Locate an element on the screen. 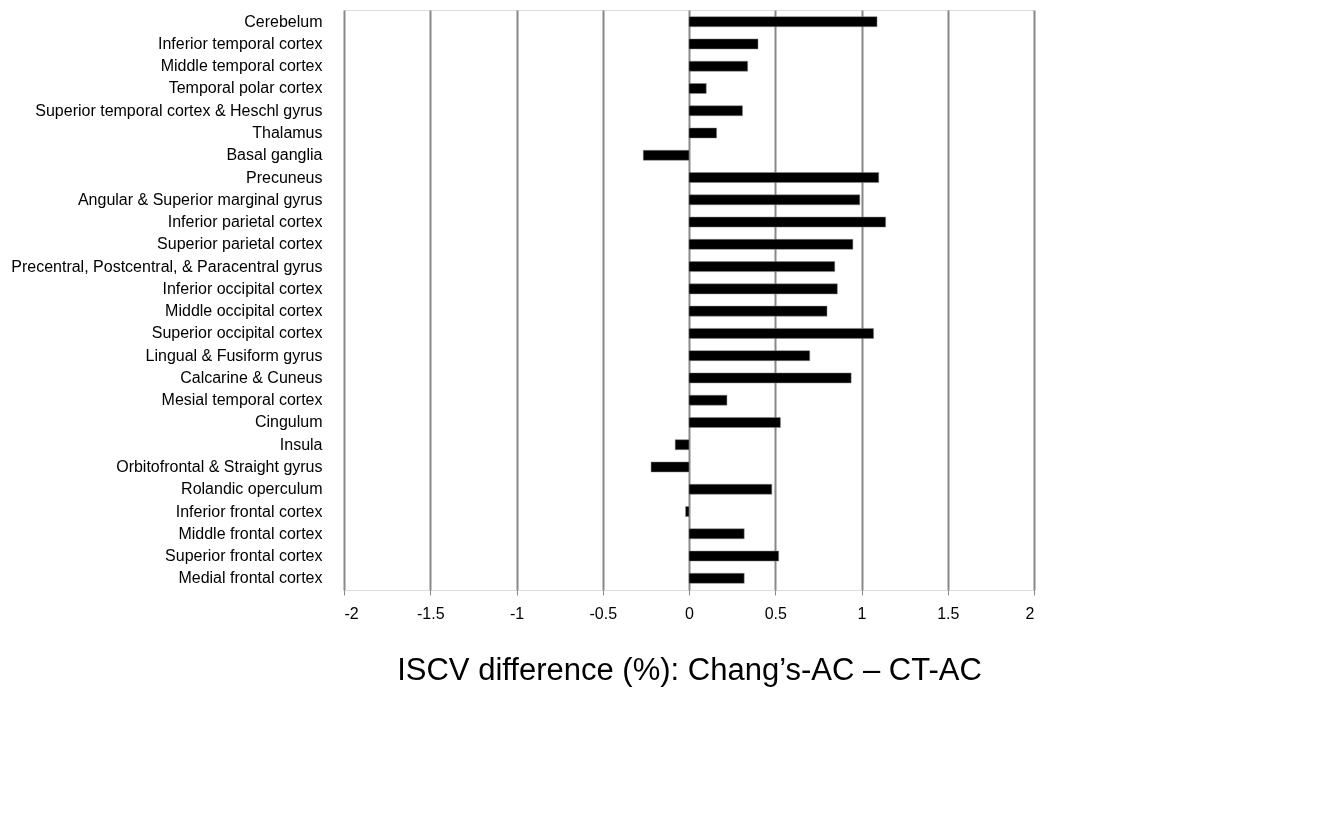 The image size is (1329, 825). x-tick-label: -1.5 is located at coordinates (430, 613).